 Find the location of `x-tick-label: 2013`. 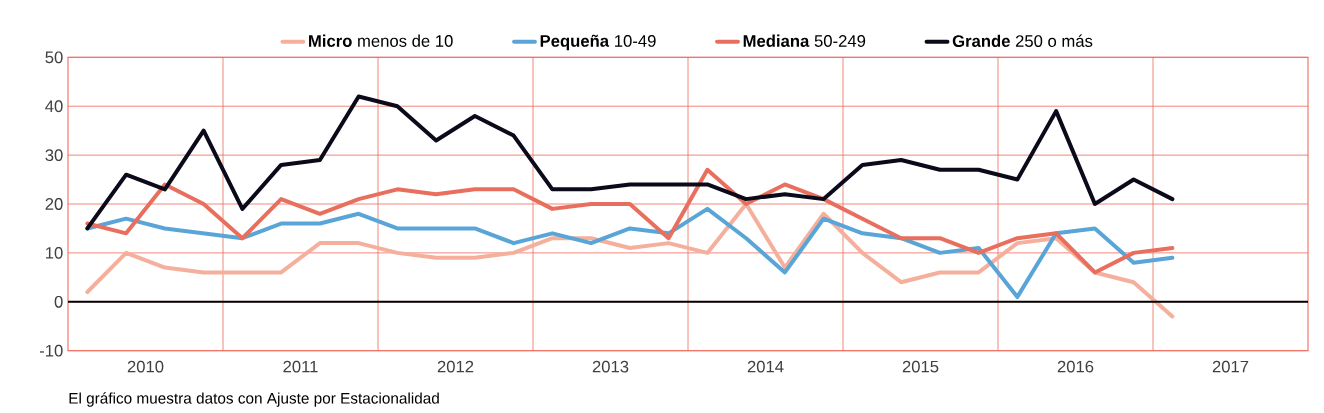

x-tick-label: 2013 is located at coordinates (610, 366).